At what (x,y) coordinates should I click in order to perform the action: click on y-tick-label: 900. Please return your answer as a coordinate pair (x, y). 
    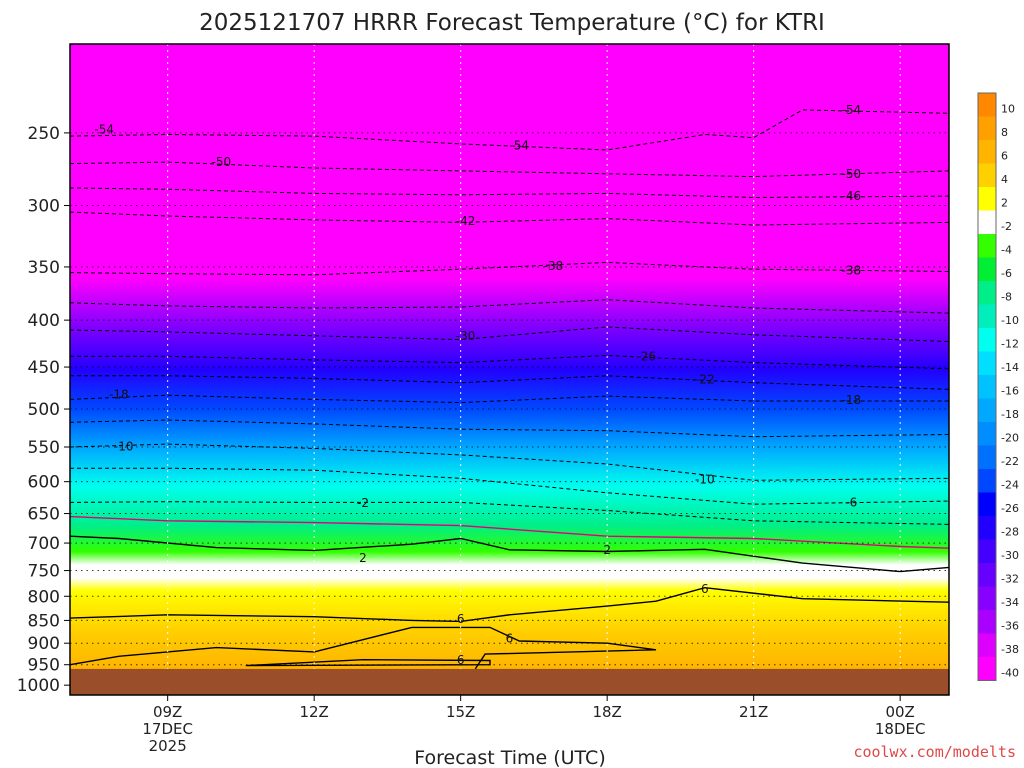
    Looking at the image, I should click on (44, 644).